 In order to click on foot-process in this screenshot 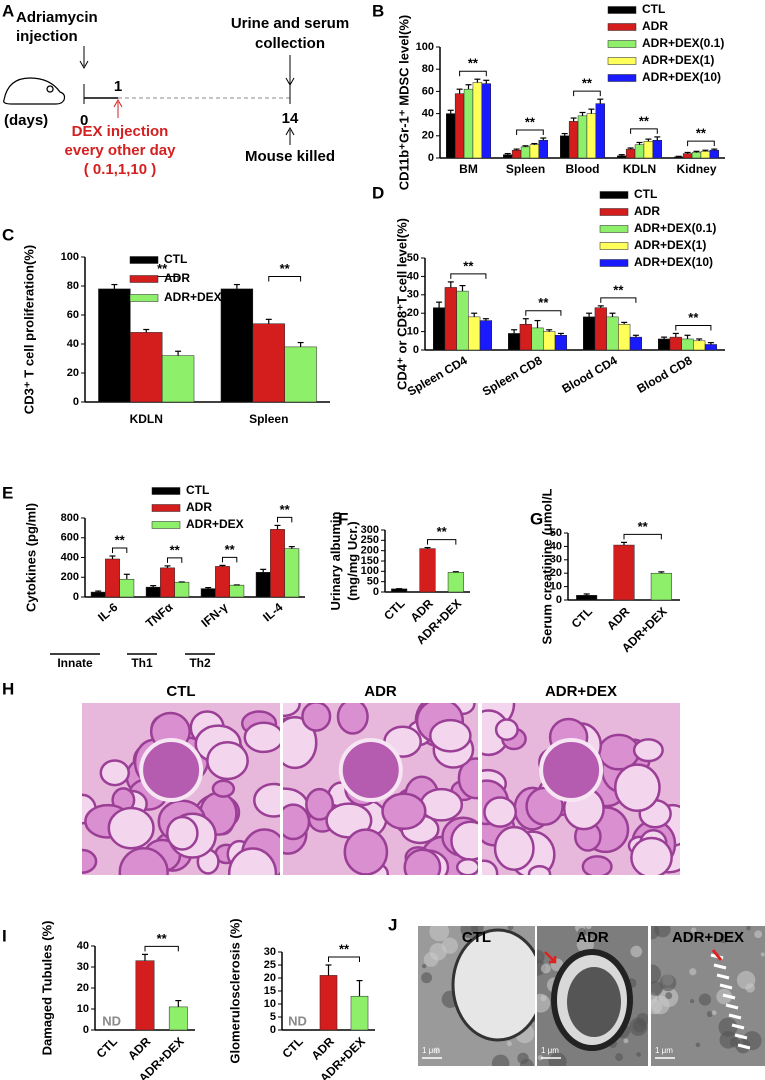, I will do `click(744, 1046)`.